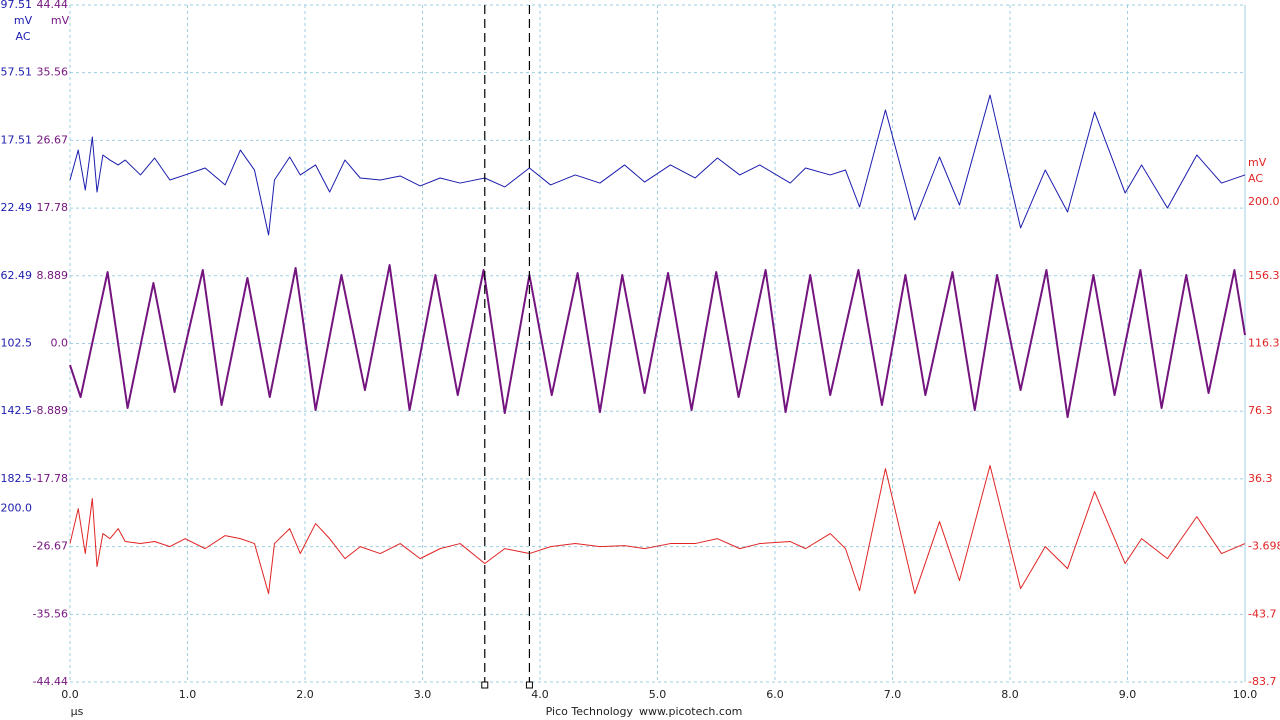 The height and width of the screenshot is (720, 1280). What do you see at coordinates (1264, 343) in the screenshot?
I see `y-tick-label: 116.3` at bounding box center [1264, 343].